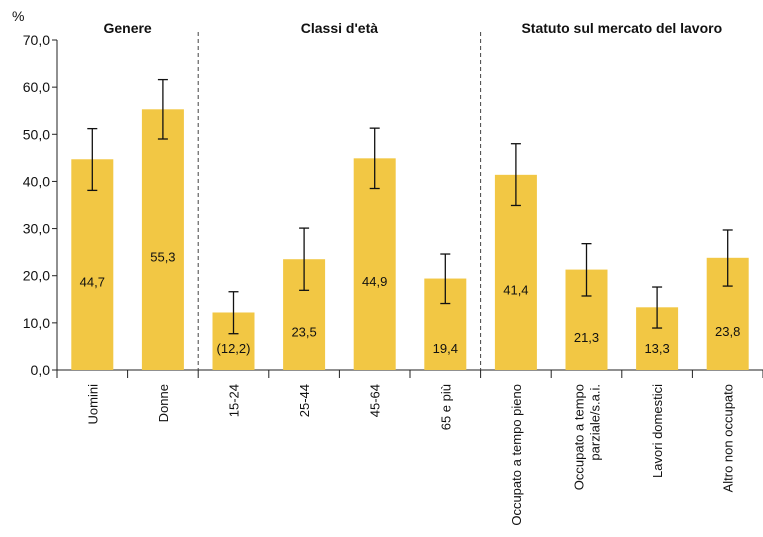 The width and height of the screenshot is (763, 537). I want to click on y-tick-label: 50,0, so click(36, 134).